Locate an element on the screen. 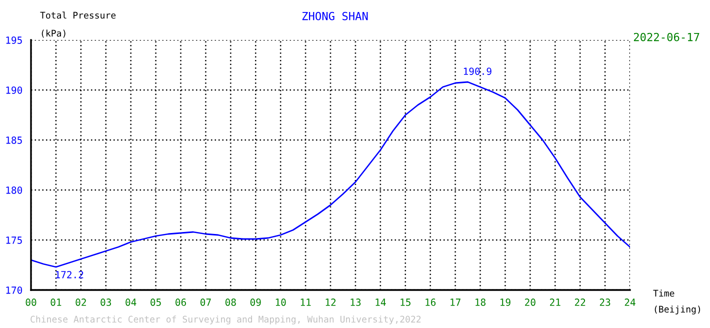 The height and width of the screenshot is (328, 710). x-tick-label: 21 is located at coordinates (555, 302).